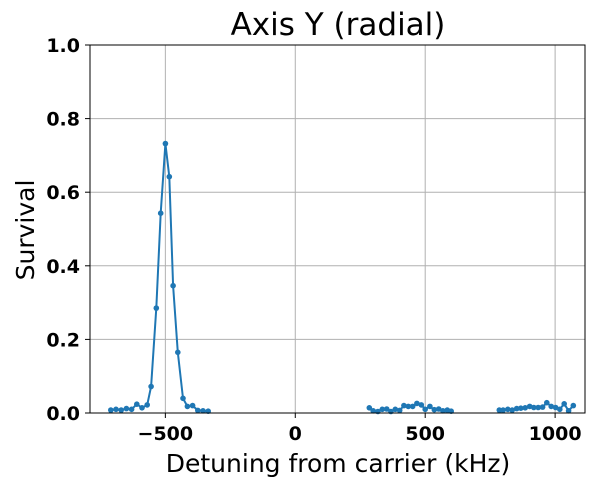 This screenshot has width=599, height=487. Describe the element at coordinates (338, 463) in the screenshot. I see `x-axis-label: Detuning from carrier (kHz)` at that location.